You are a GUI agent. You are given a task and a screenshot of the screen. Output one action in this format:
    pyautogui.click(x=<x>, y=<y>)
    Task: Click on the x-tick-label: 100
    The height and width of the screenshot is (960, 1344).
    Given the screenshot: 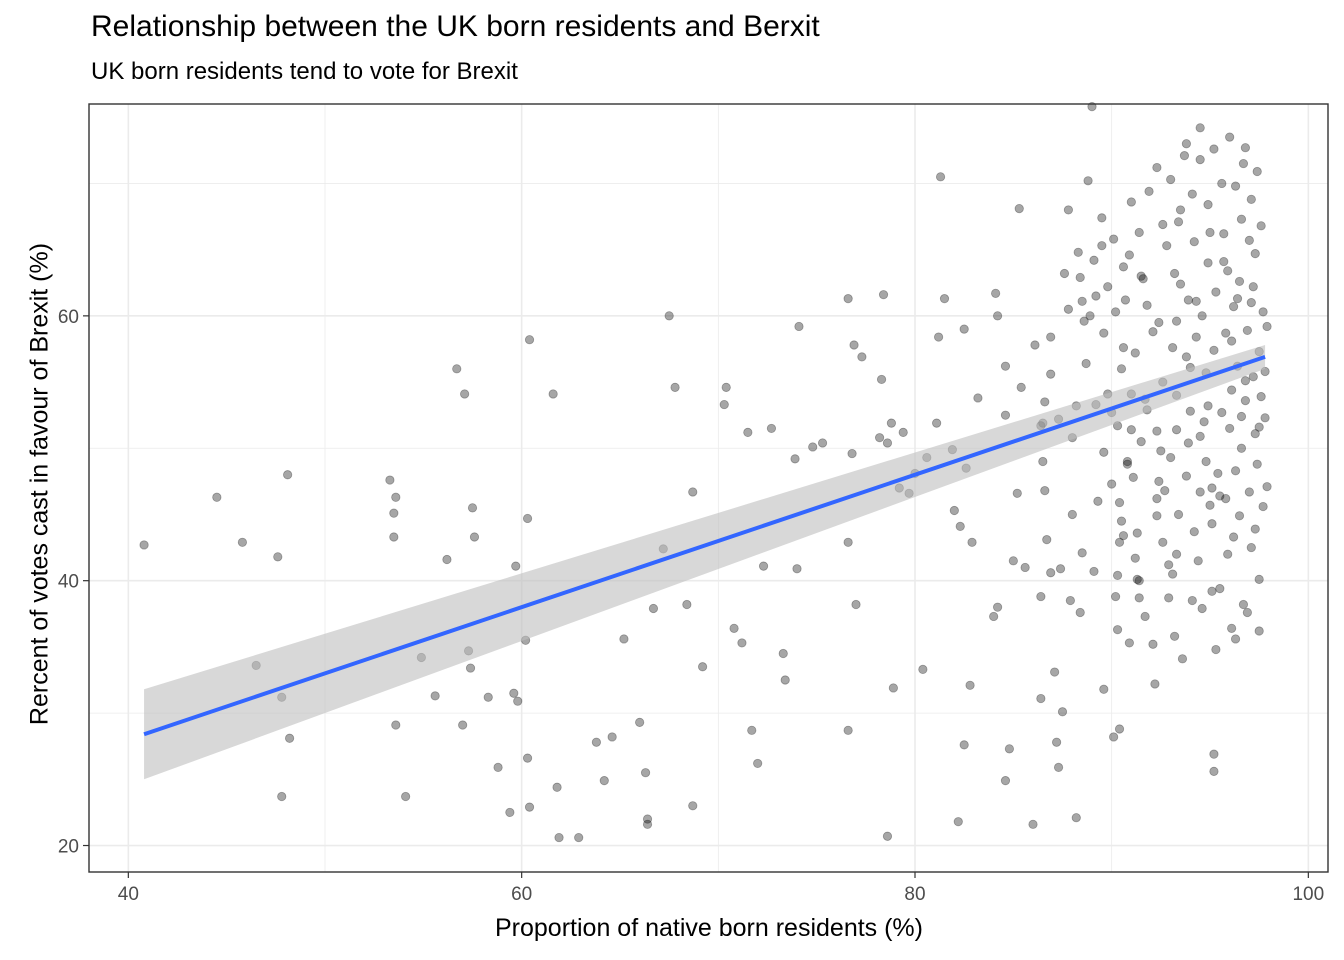 What is the action you would take?
    pyautogui.click(x=1308, y=894)
    